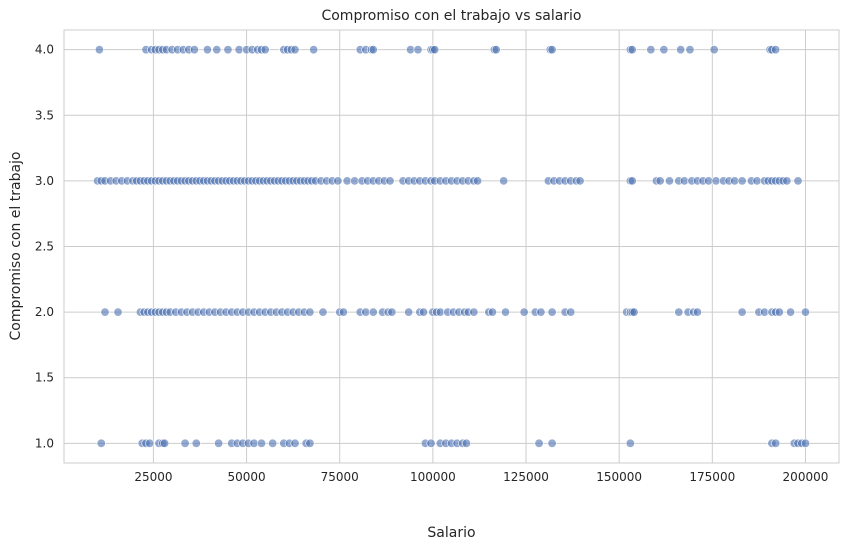  I want to click on y-tick-label: 3.5, so click(44, 115).